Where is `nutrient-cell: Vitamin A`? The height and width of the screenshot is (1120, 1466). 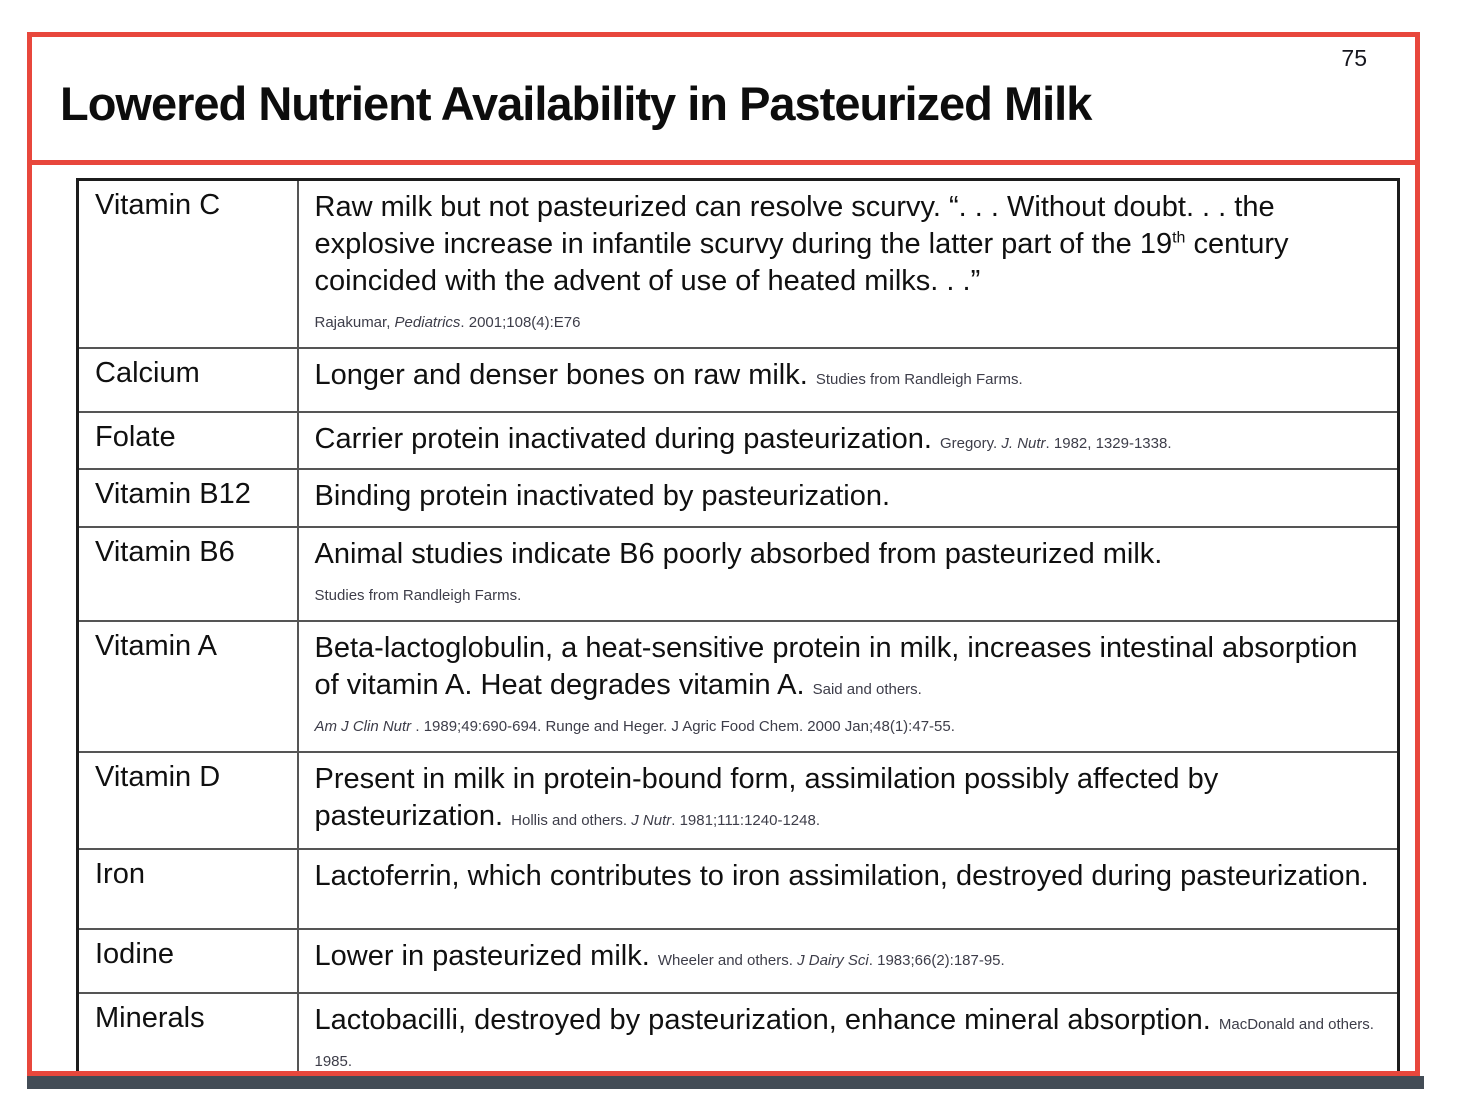 nutrient-cell: Vitamin A is located at coordinates (187, 686).